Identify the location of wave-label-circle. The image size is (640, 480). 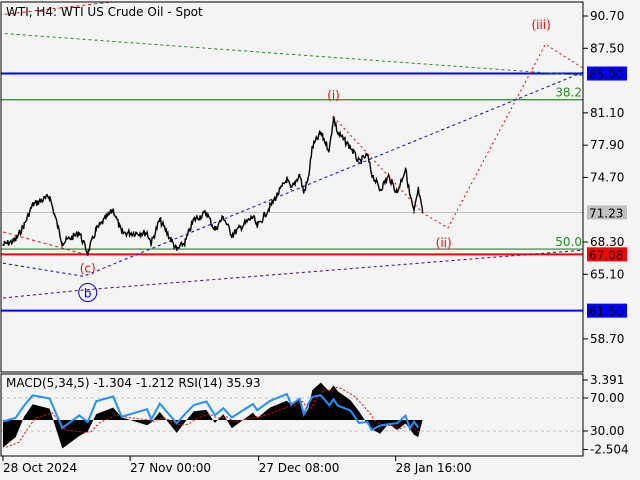
(88, 293).